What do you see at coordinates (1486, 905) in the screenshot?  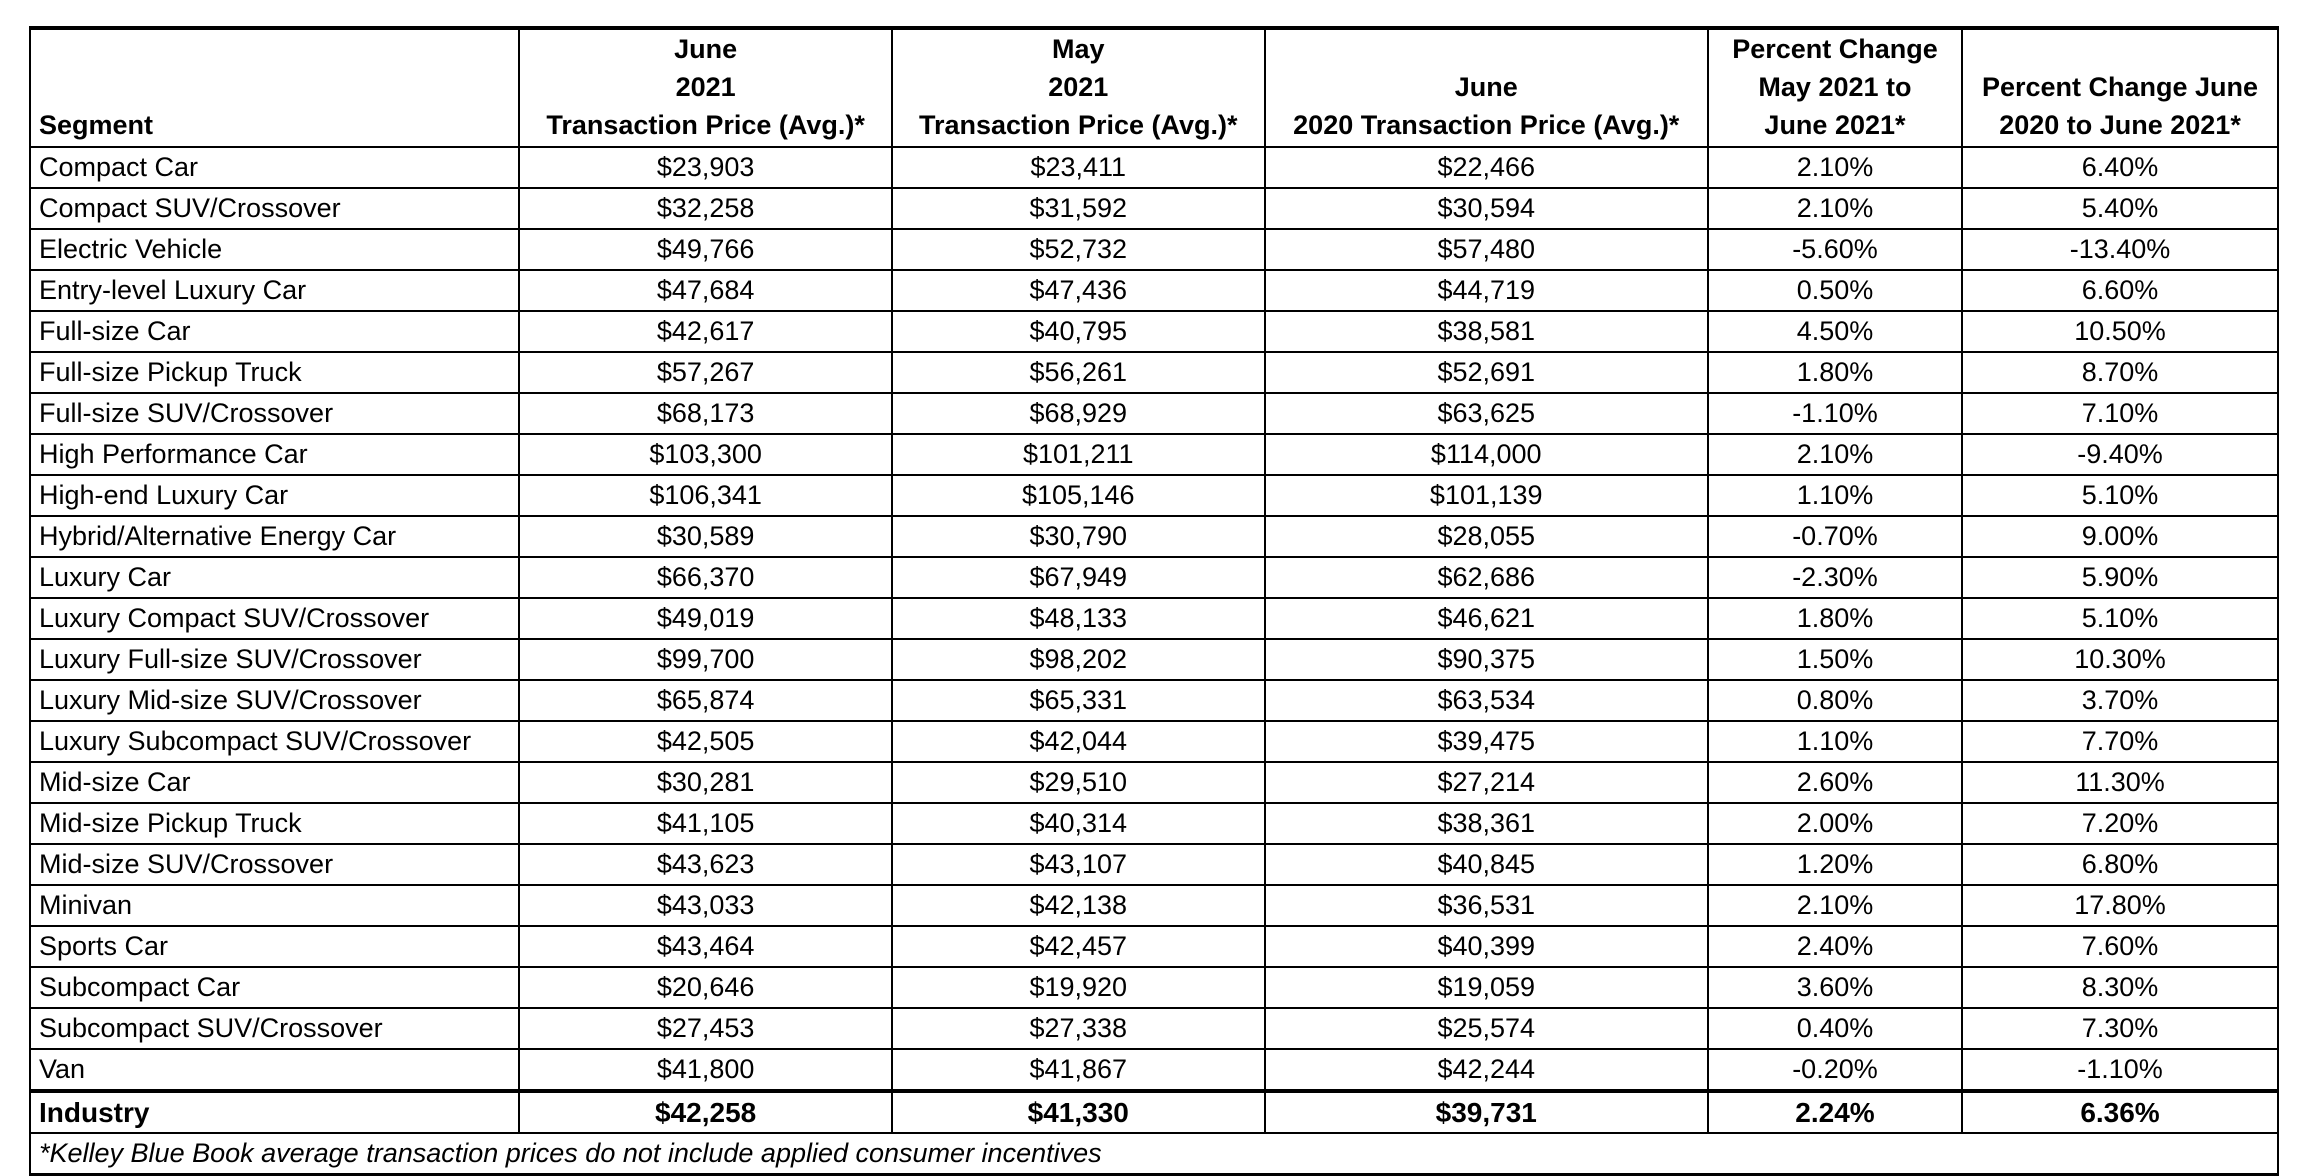 I see `value-cell: $36,531` at bounding box center [1486, 905].